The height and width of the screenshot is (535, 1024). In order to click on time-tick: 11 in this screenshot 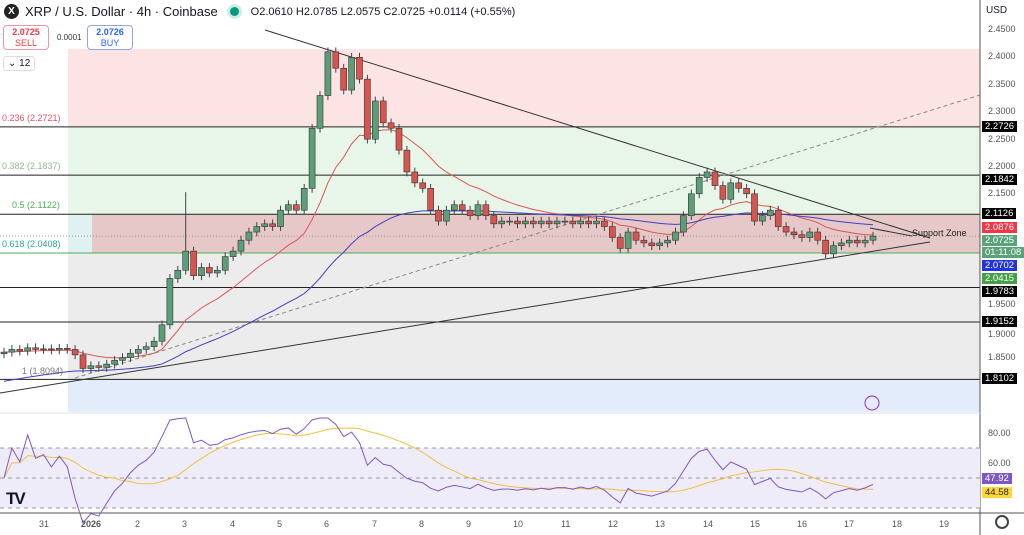, I will do `click(566, 524)`.